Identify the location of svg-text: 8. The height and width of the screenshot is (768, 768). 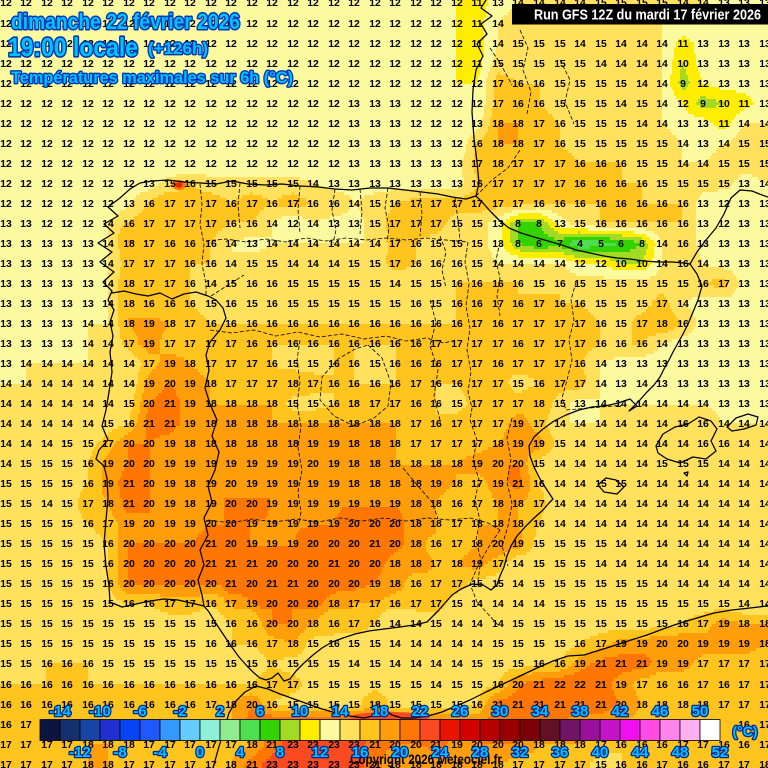
(280, 752).